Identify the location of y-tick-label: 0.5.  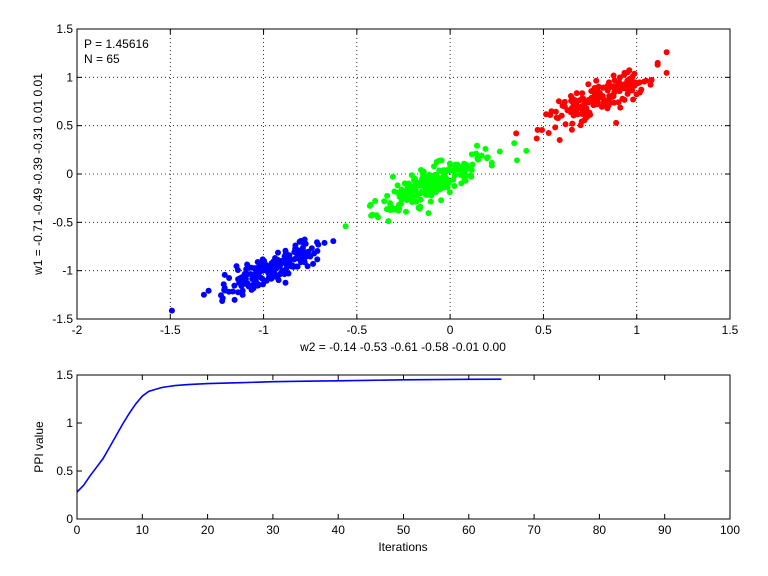
(64, 471).